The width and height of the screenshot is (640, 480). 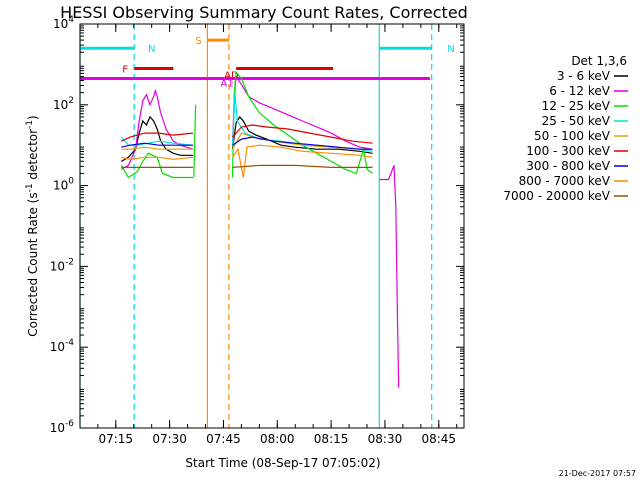 I want to click on x-tick-label: 08:15, so click(x=331, y=439).